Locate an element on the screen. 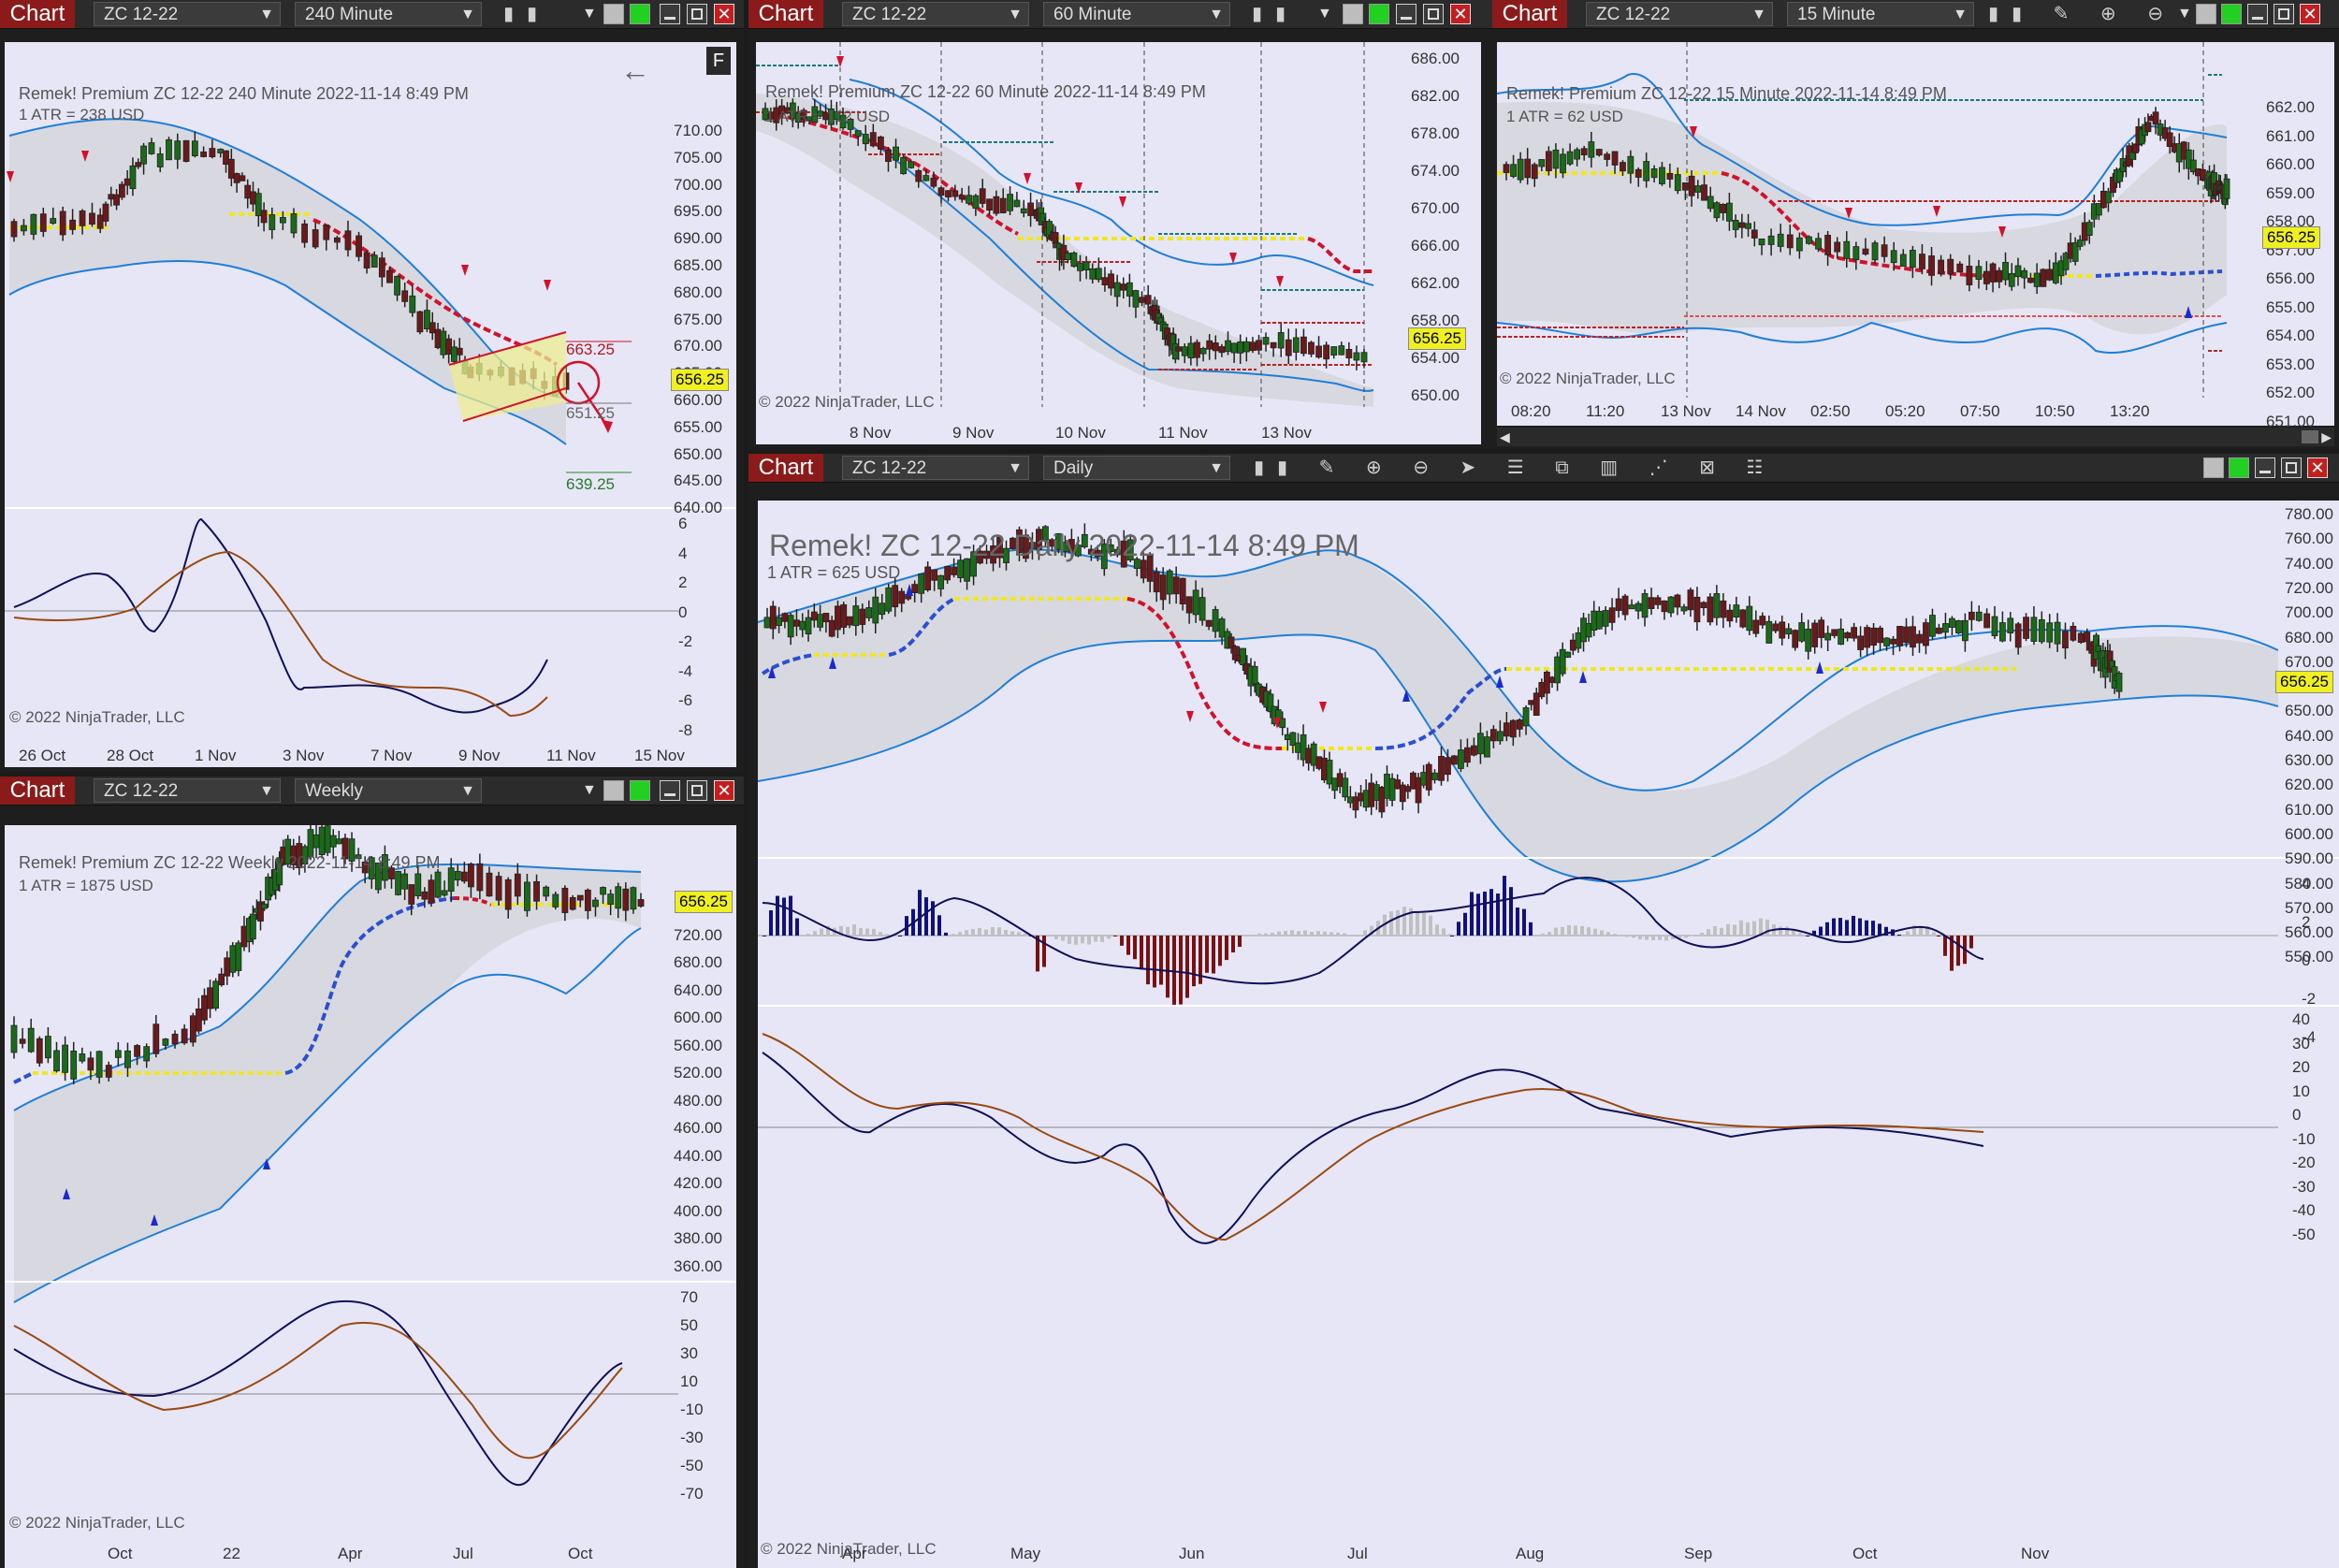 Image resolution: width=2339 pixels, height=1568 pixels. period-selector: 60 Minute ▼ is located at coordinates (1136, 14).